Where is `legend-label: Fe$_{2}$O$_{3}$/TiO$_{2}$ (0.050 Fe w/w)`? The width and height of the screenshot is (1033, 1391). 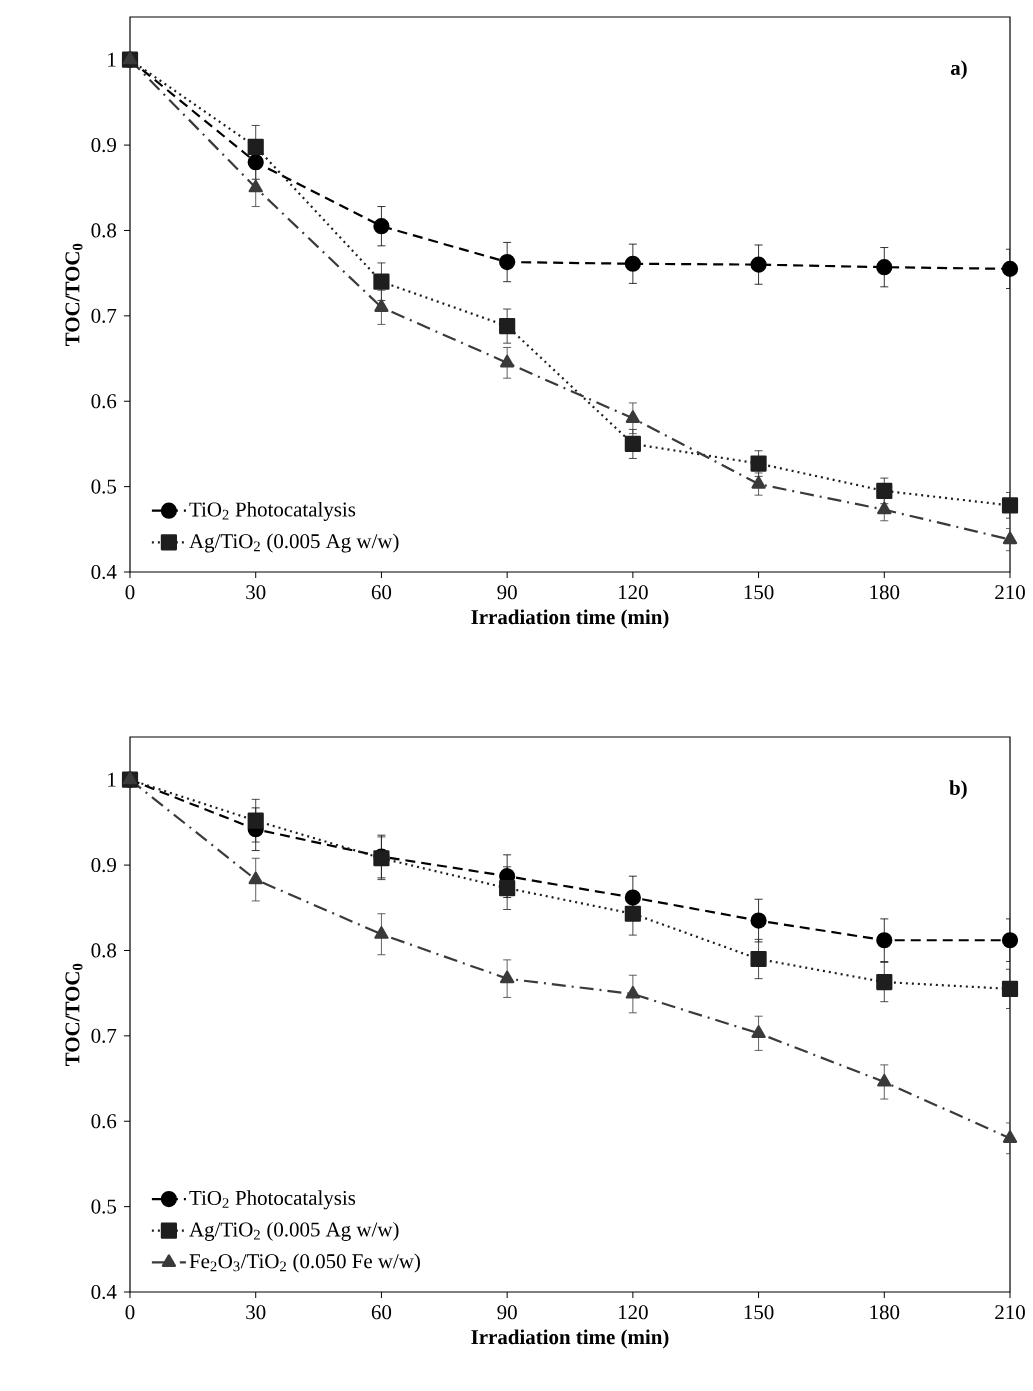 legend-label: Fe$_{2}$O$_{3}$/TiO$_{2}$ (0.050 Fe w/w) is located at coordinates (305, 1263).